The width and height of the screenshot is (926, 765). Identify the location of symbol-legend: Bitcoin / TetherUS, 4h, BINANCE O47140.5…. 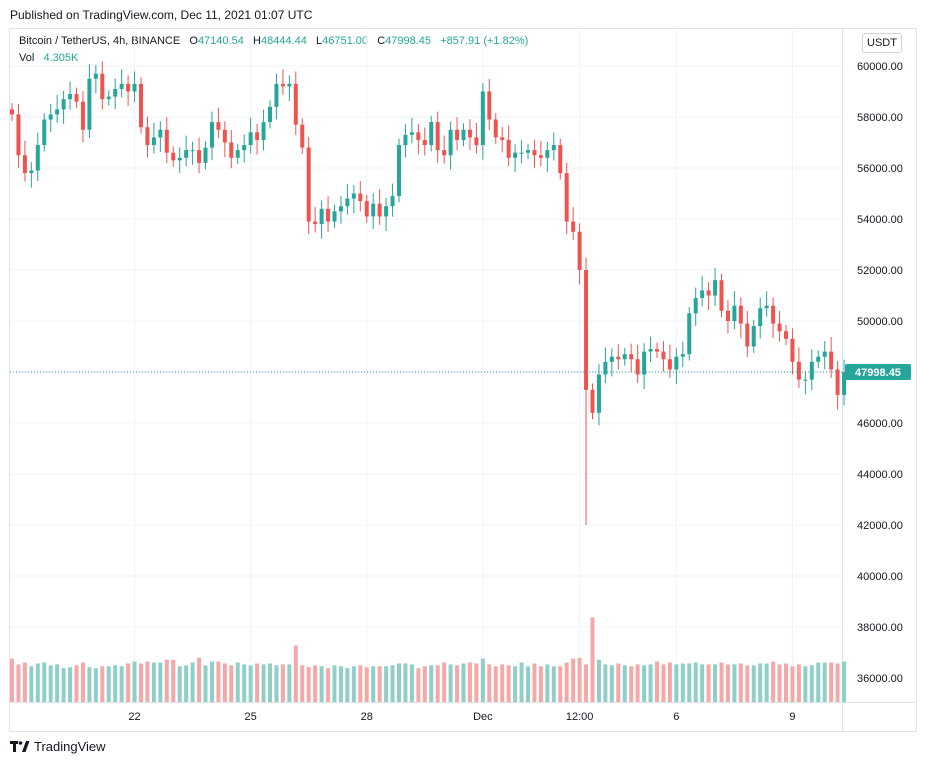
(273, 41).